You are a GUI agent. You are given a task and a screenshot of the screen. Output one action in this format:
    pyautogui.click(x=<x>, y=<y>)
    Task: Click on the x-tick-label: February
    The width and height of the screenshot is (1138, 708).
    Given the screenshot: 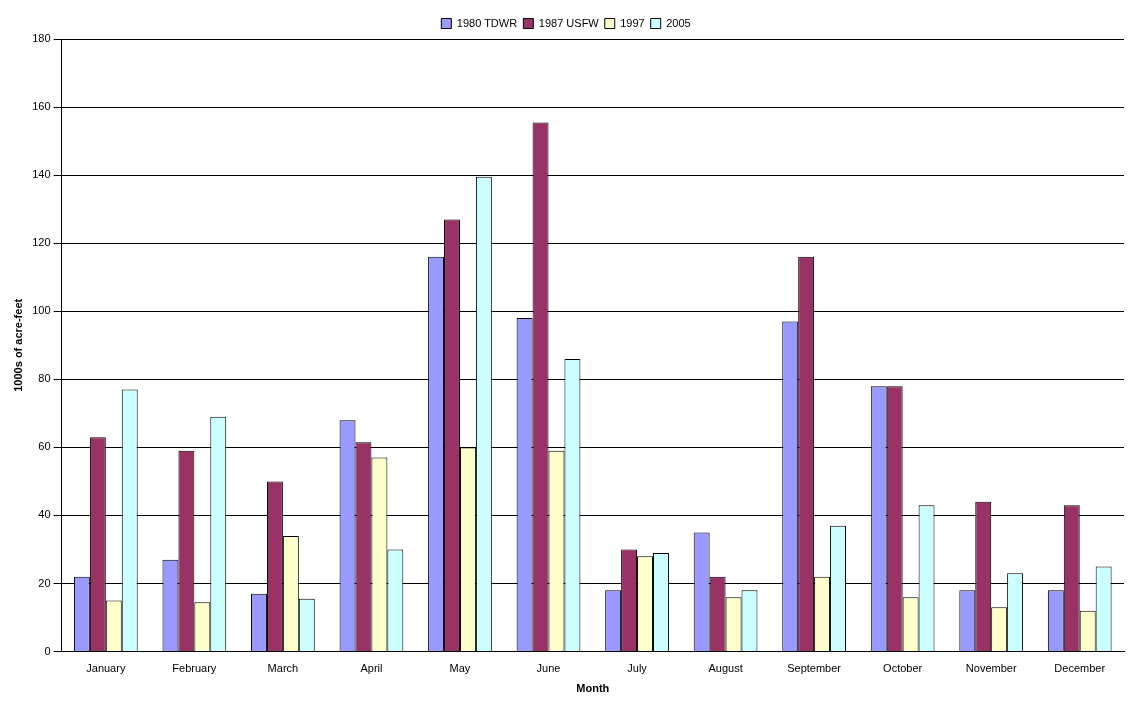 What is the action you would take?
    pyautogui.click(x=194, y=668)
    